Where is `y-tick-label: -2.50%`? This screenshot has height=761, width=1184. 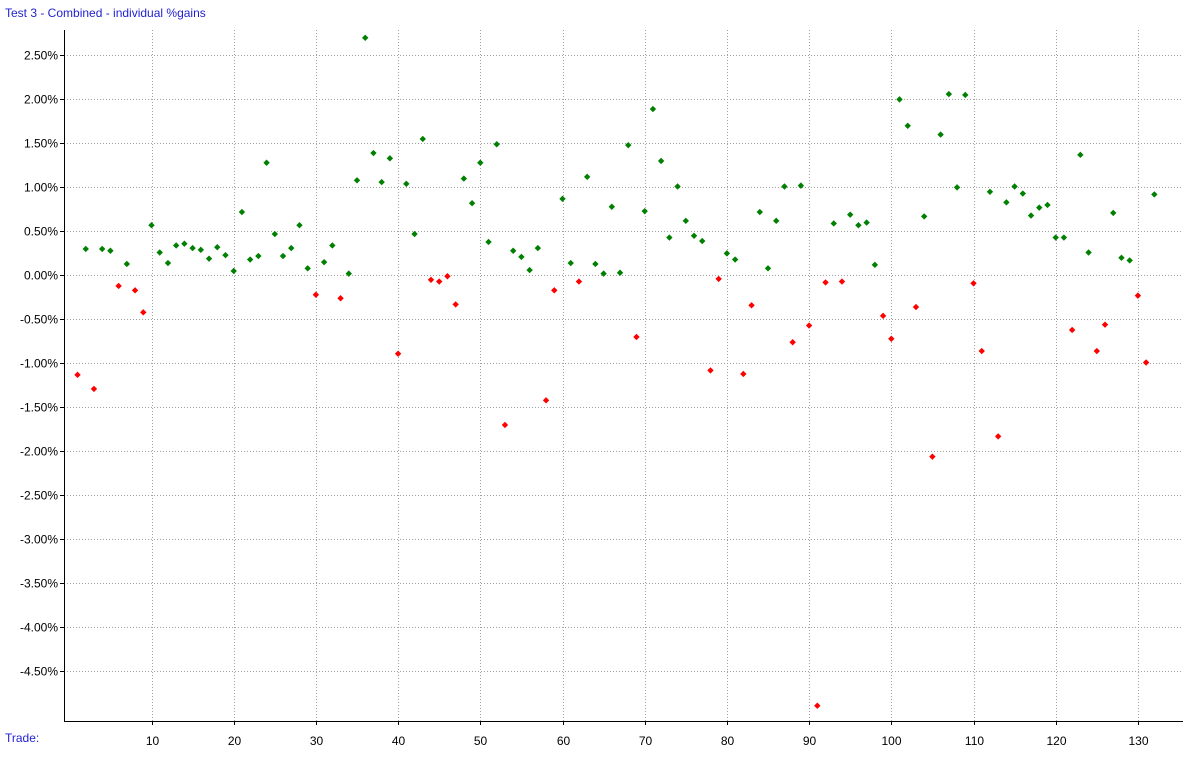
y-tick-label: -2.50% is located at coordinates (39, 496).